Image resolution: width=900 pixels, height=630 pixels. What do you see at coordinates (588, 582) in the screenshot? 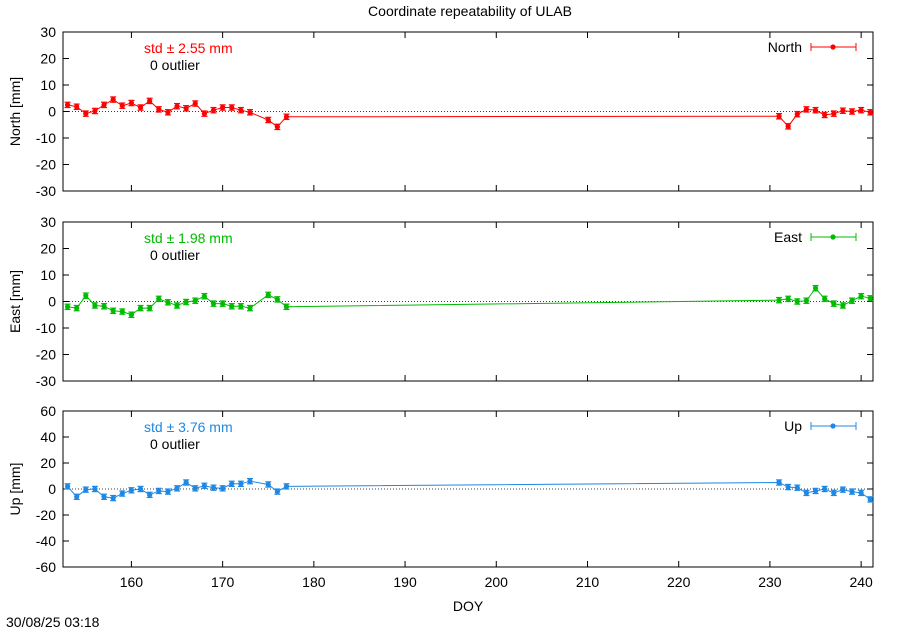
I see `x-tick-label: 210` at bounding box center [588, 582].